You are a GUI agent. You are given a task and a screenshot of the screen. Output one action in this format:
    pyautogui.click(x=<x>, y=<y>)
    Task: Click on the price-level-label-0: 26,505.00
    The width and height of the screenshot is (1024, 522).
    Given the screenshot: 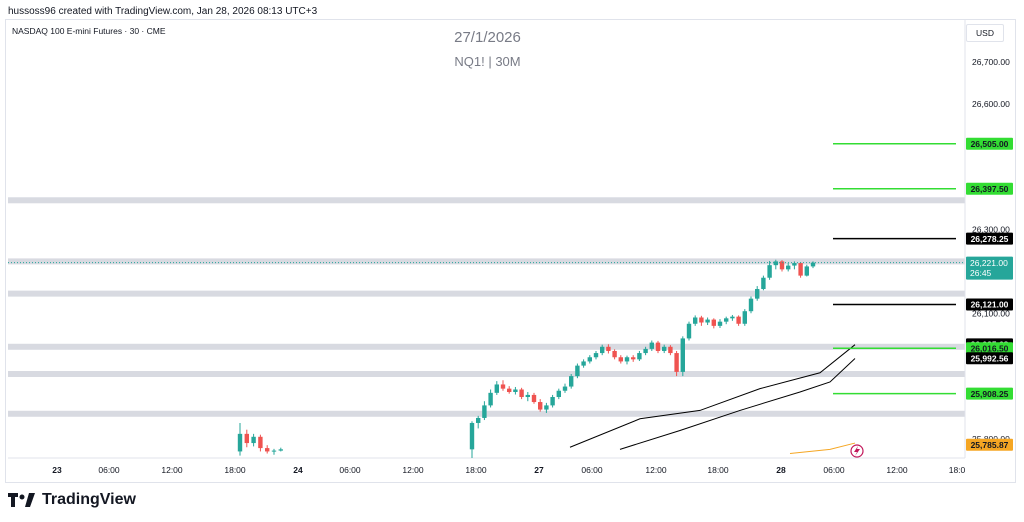 What is the action you would take?
    pyautogui.click(x=990, y=144)
    